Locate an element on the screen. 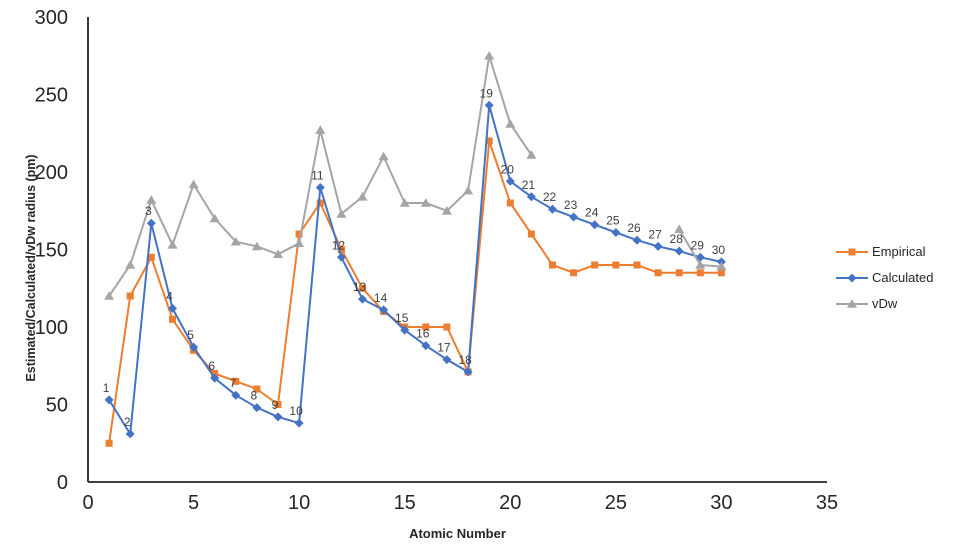 This screenshot has width=960, height=560. legend: Empirical Calculated vDw is located at coordinates (884, 278).